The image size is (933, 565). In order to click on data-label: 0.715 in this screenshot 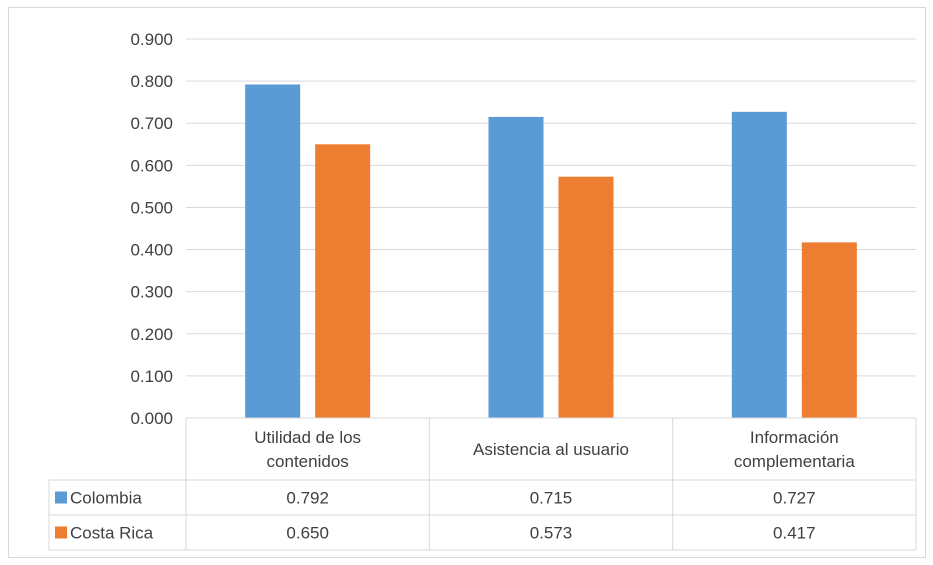, I will do `click(551, 498)`.